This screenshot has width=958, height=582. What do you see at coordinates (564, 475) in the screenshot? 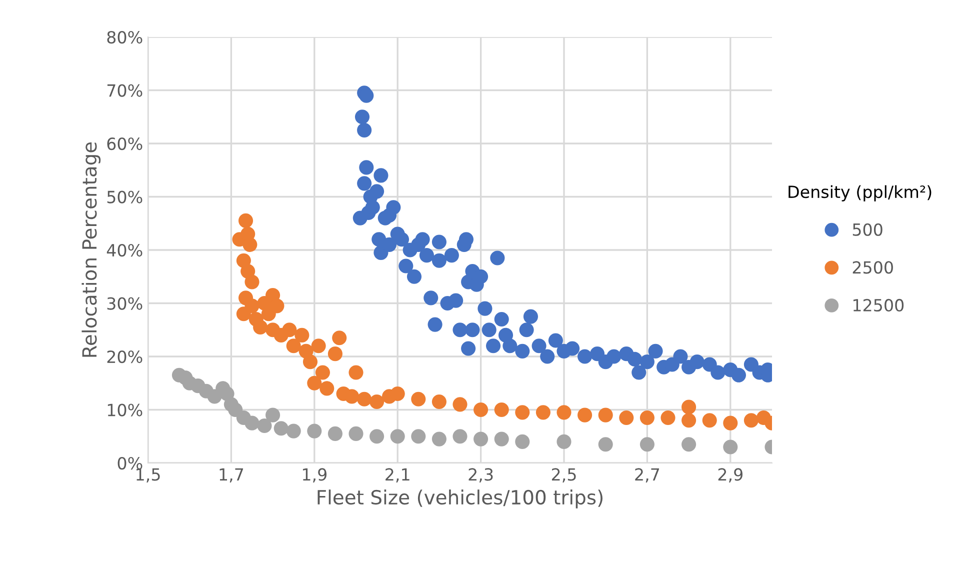
I see `x-tick-label: 2,5` at bounding box center [564, 475].